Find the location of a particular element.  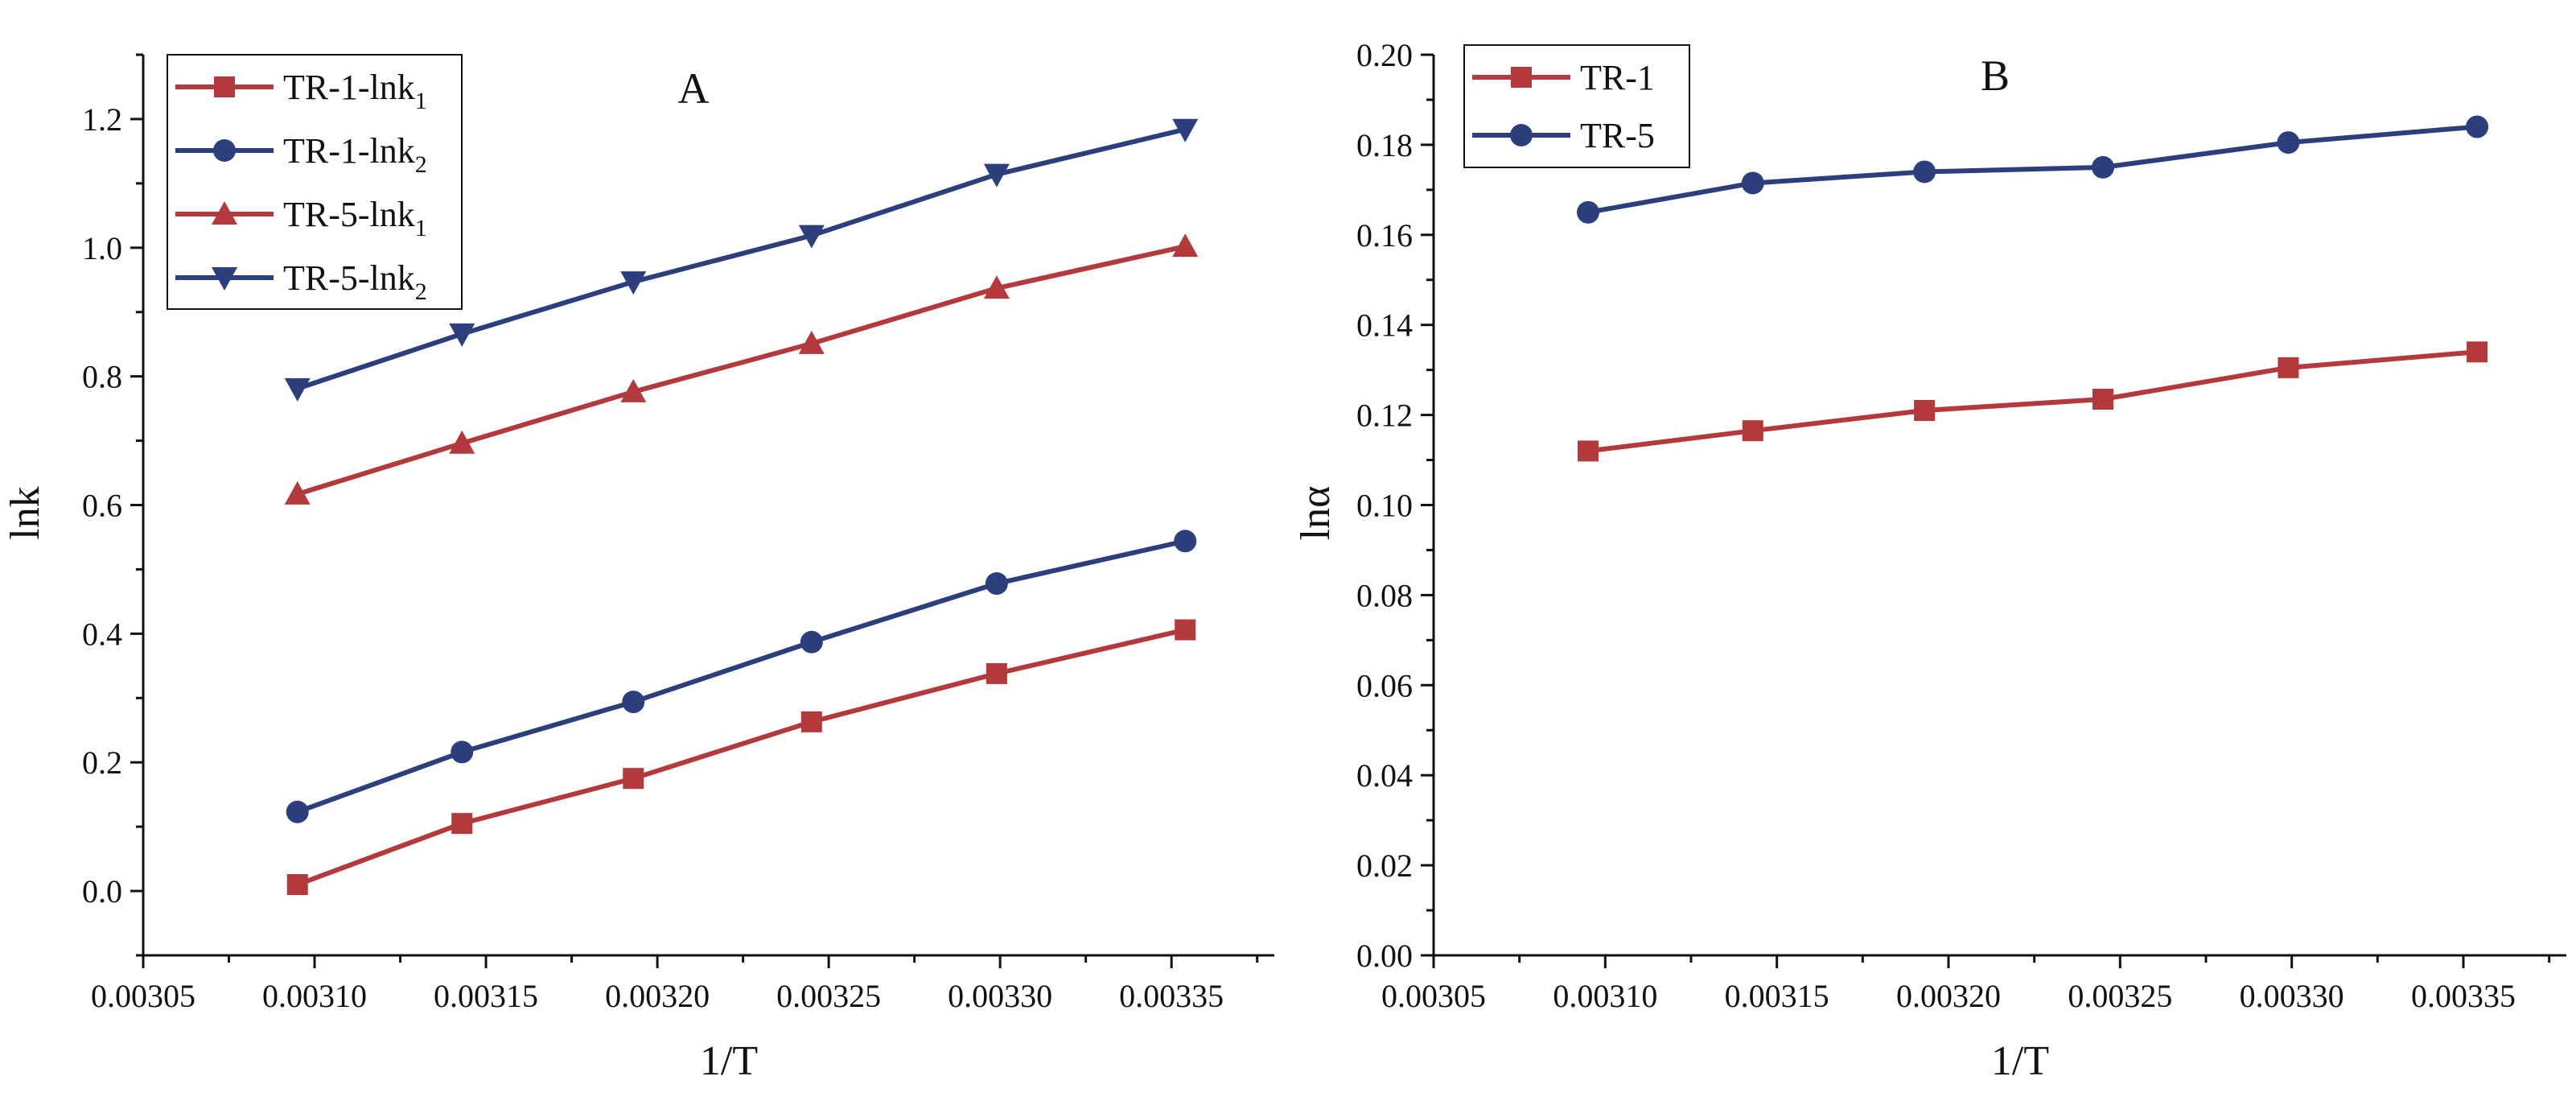

legend-label: TR-1 is located at coordinates (1617, 78).